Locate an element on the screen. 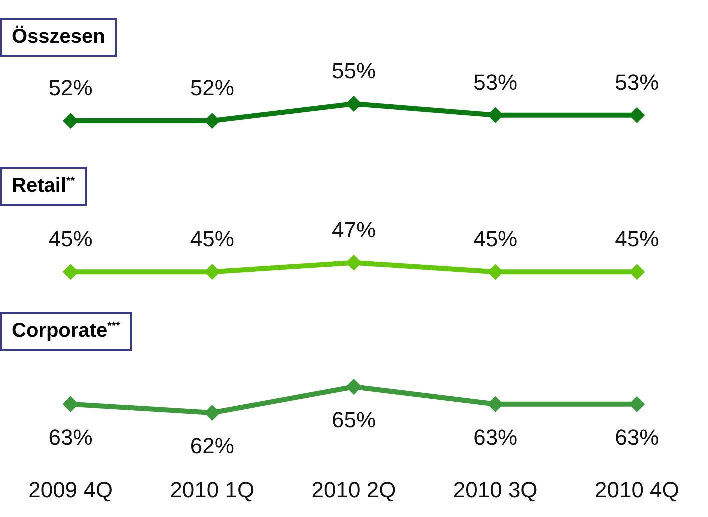  x-tick-label: 2010 2Q is located at coordinates (354, 490).